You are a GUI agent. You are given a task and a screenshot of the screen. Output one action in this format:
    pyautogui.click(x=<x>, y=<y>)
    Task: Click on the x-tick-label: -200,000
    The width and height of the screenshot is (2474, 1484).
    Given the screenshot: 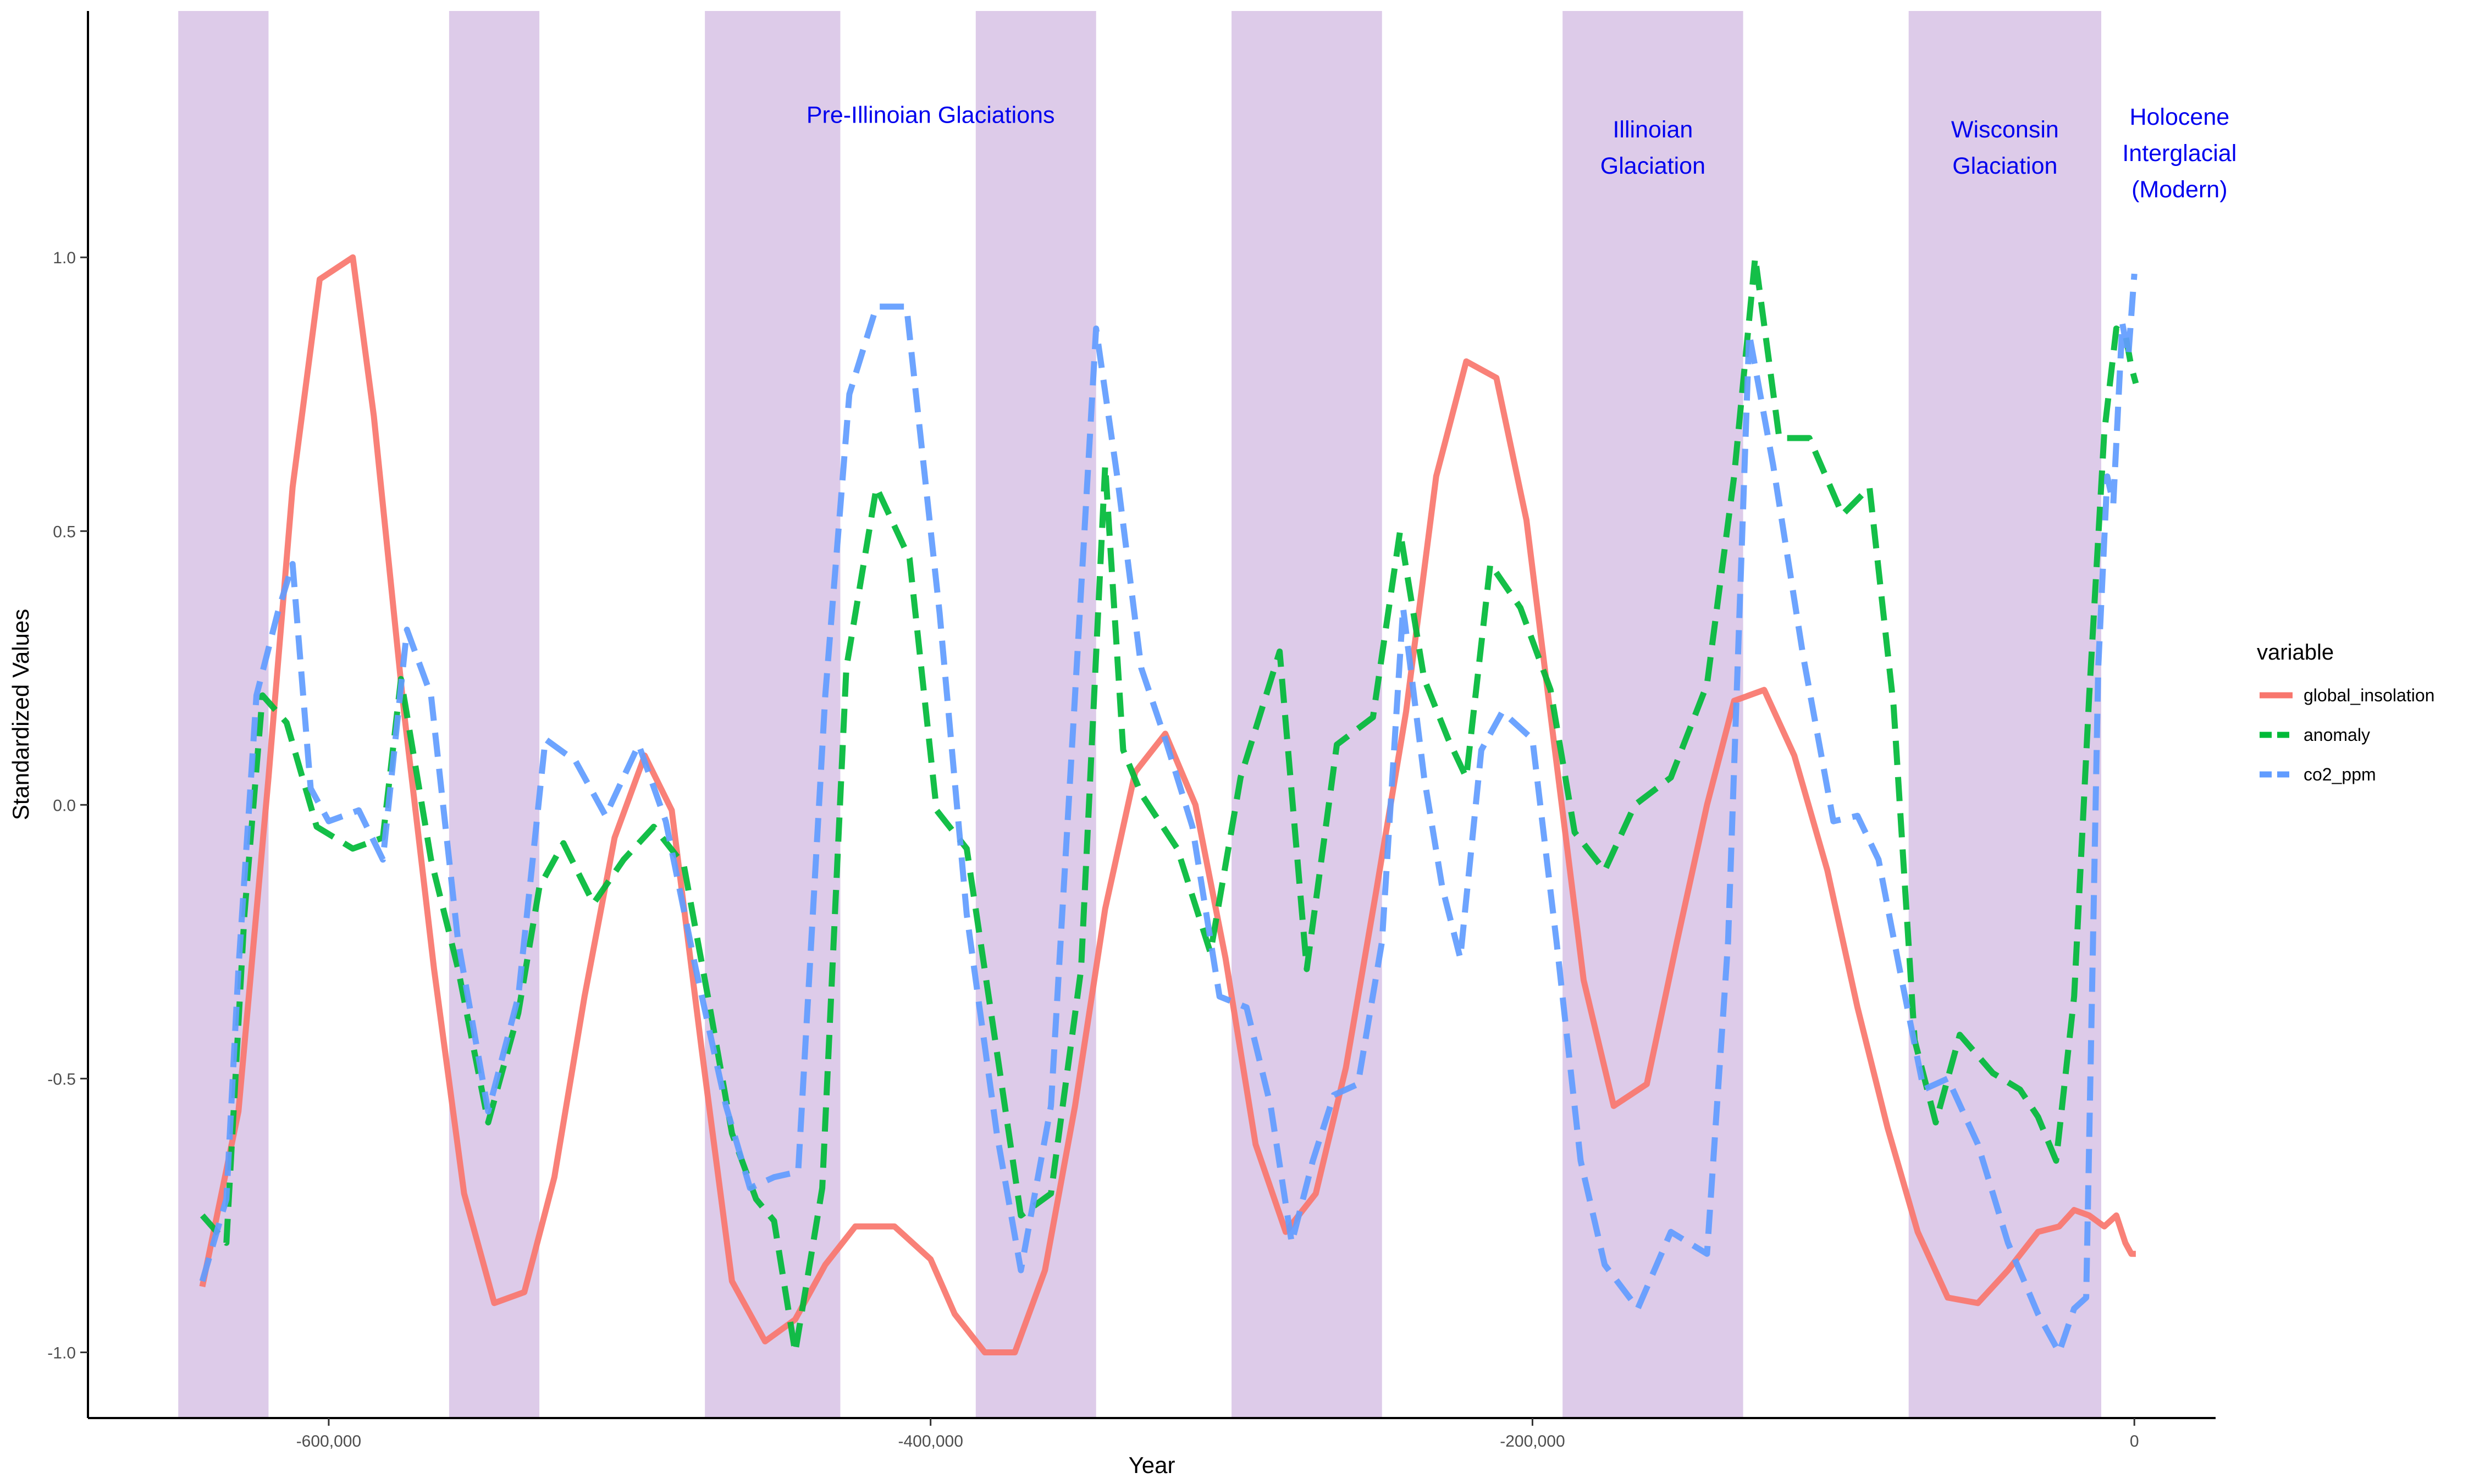 What is the action you would take?
    pyautogui.click(x=1533, y=1441)
    